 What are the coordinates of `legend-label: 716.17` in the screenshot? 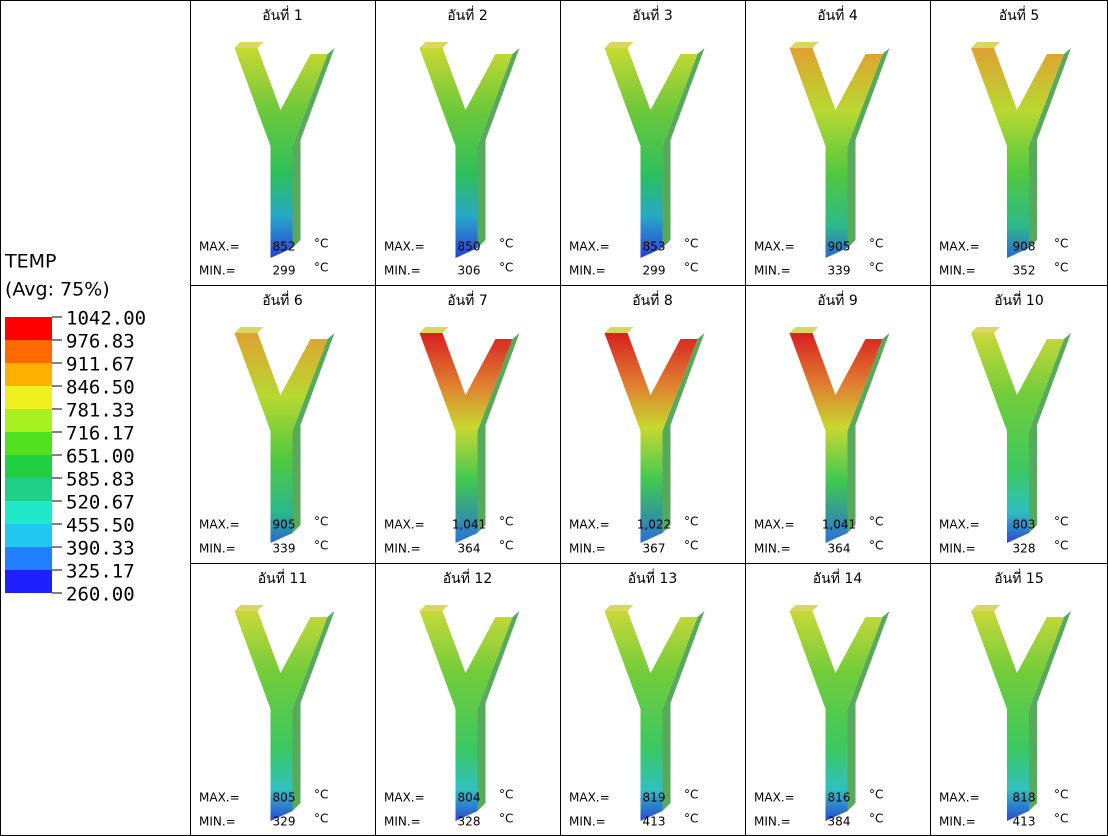 It's located at (100, 434).